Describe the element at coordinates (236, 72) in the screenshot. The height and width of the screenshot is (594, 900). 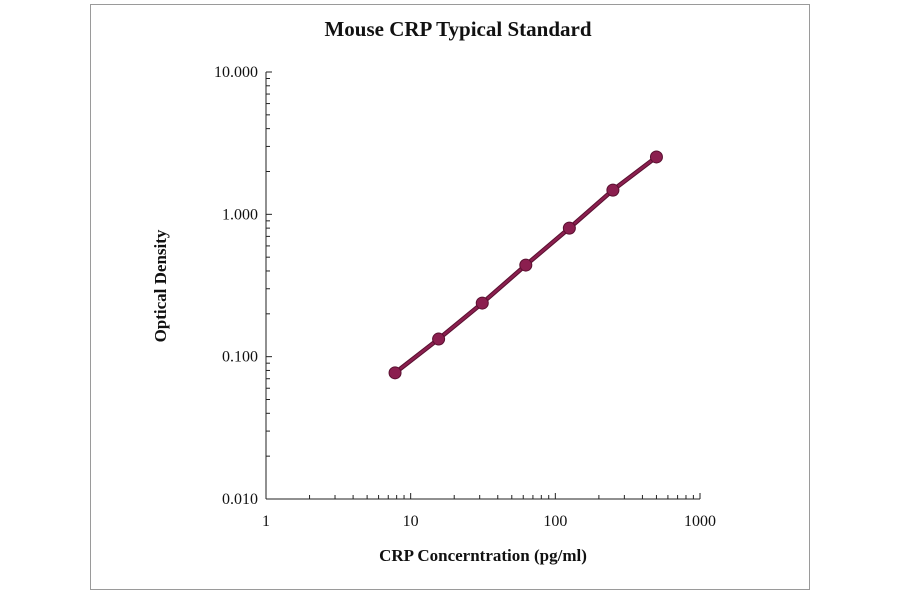
I see `y-tick-label: 10.000` at that location.